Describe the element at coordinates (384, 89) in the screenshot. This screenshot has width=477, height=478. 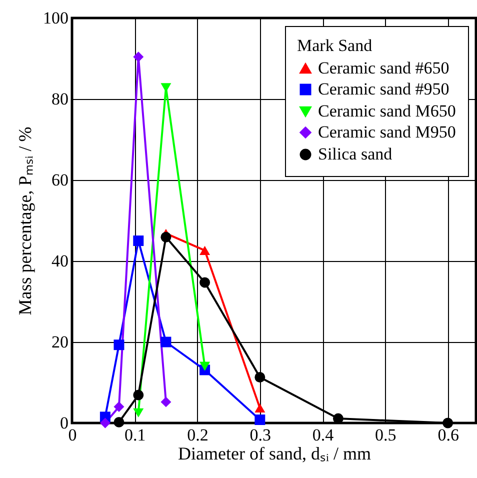
I see `legend-label: Ceramic sand #950` at that location.